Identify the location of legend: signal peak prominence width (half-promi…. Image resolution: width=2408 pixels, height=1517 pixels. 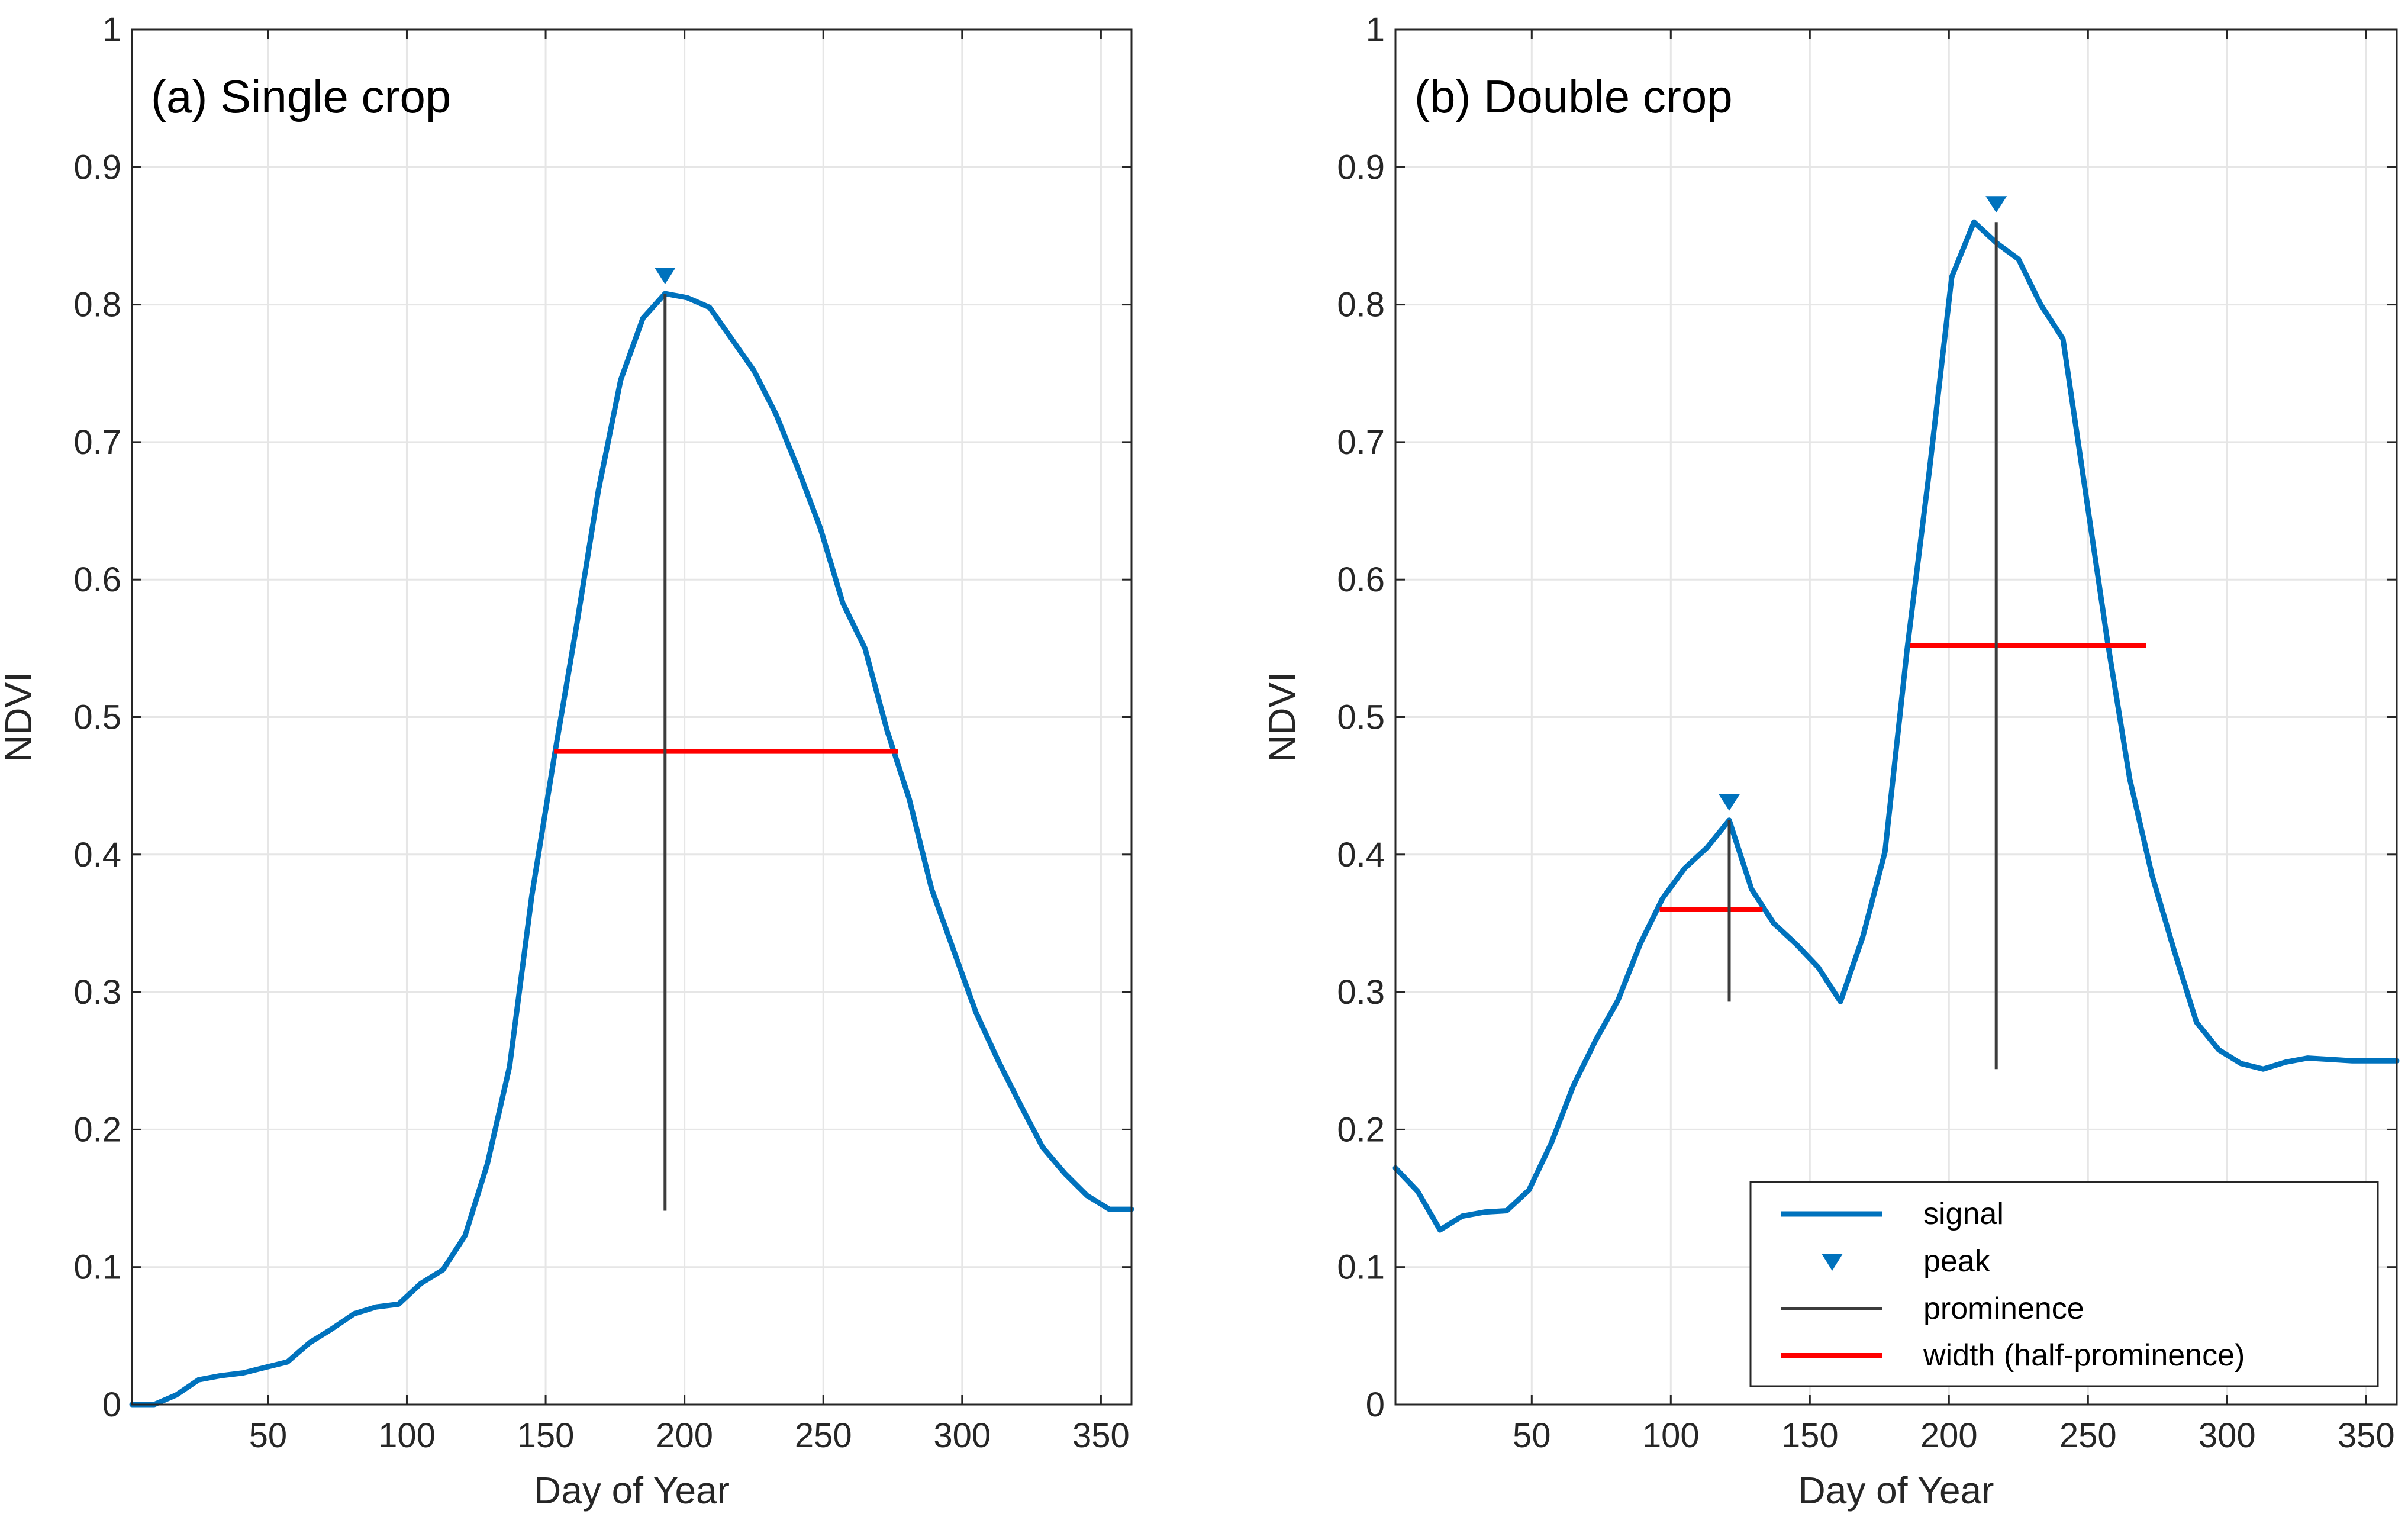
(2064, 1284).